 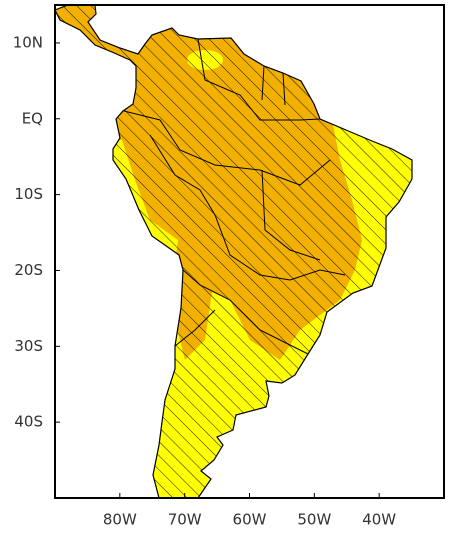 I want to click on lon-tick-label: 70W, so click(x=185, y=520).